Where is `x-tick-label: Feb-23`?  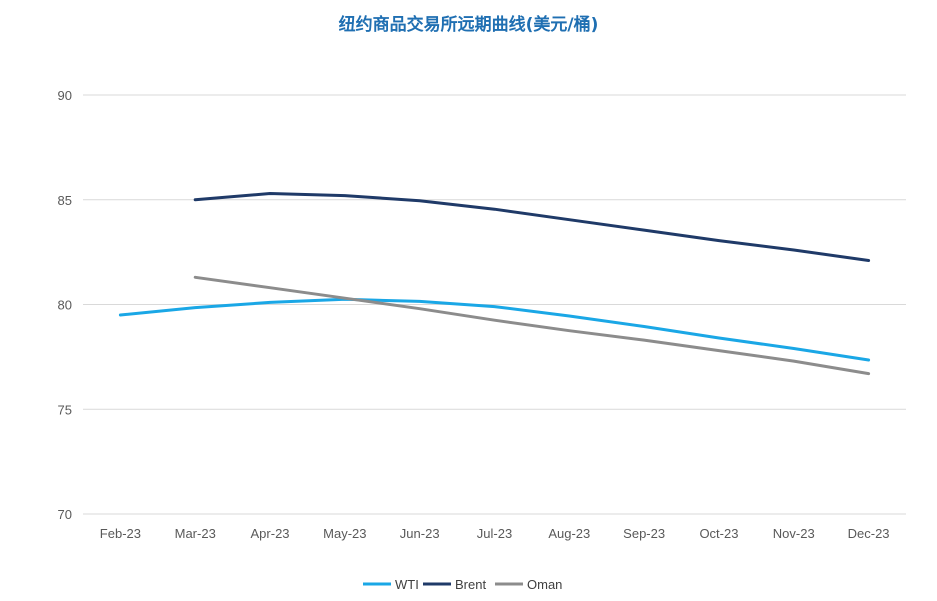 x-tick-label: Feb-23 is located at coordinates (120, 533).